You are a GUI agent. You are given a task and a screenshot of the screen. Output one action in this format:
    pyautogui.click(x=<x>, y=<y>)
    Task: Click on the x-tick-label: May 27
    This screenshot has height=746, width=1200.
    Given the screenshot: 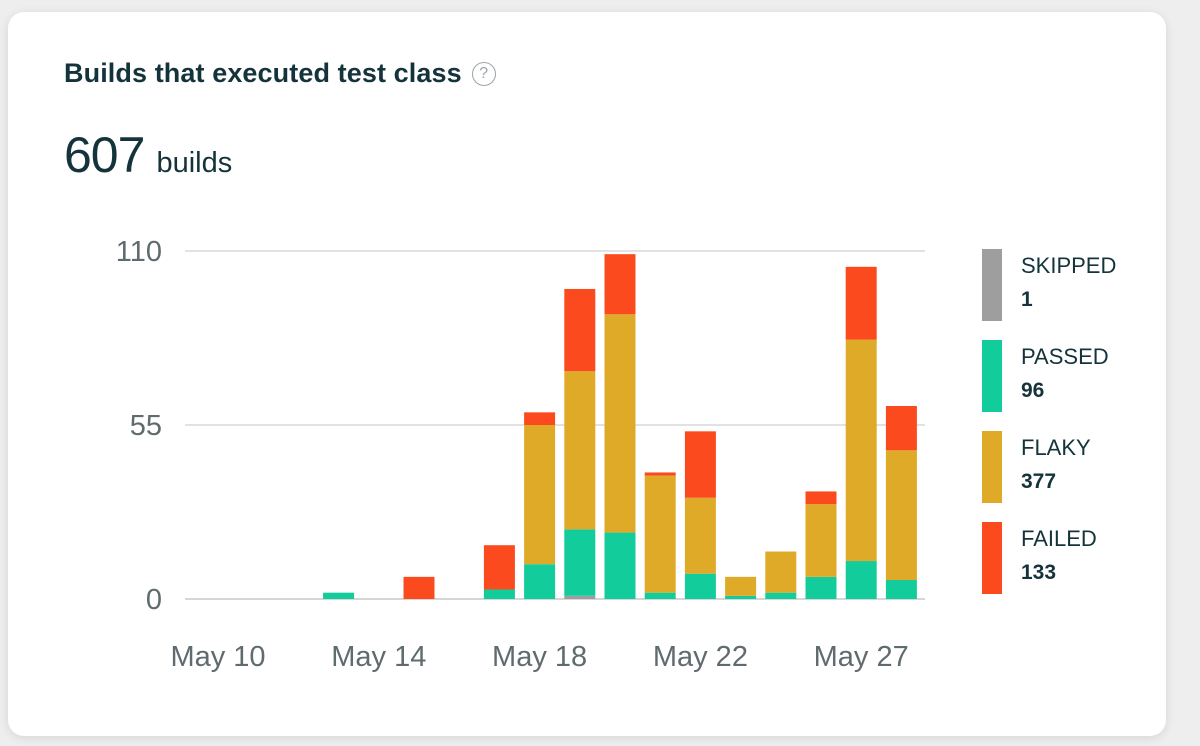 What is the action you would take?
    pyautogui.click(x=861, y=657)
    